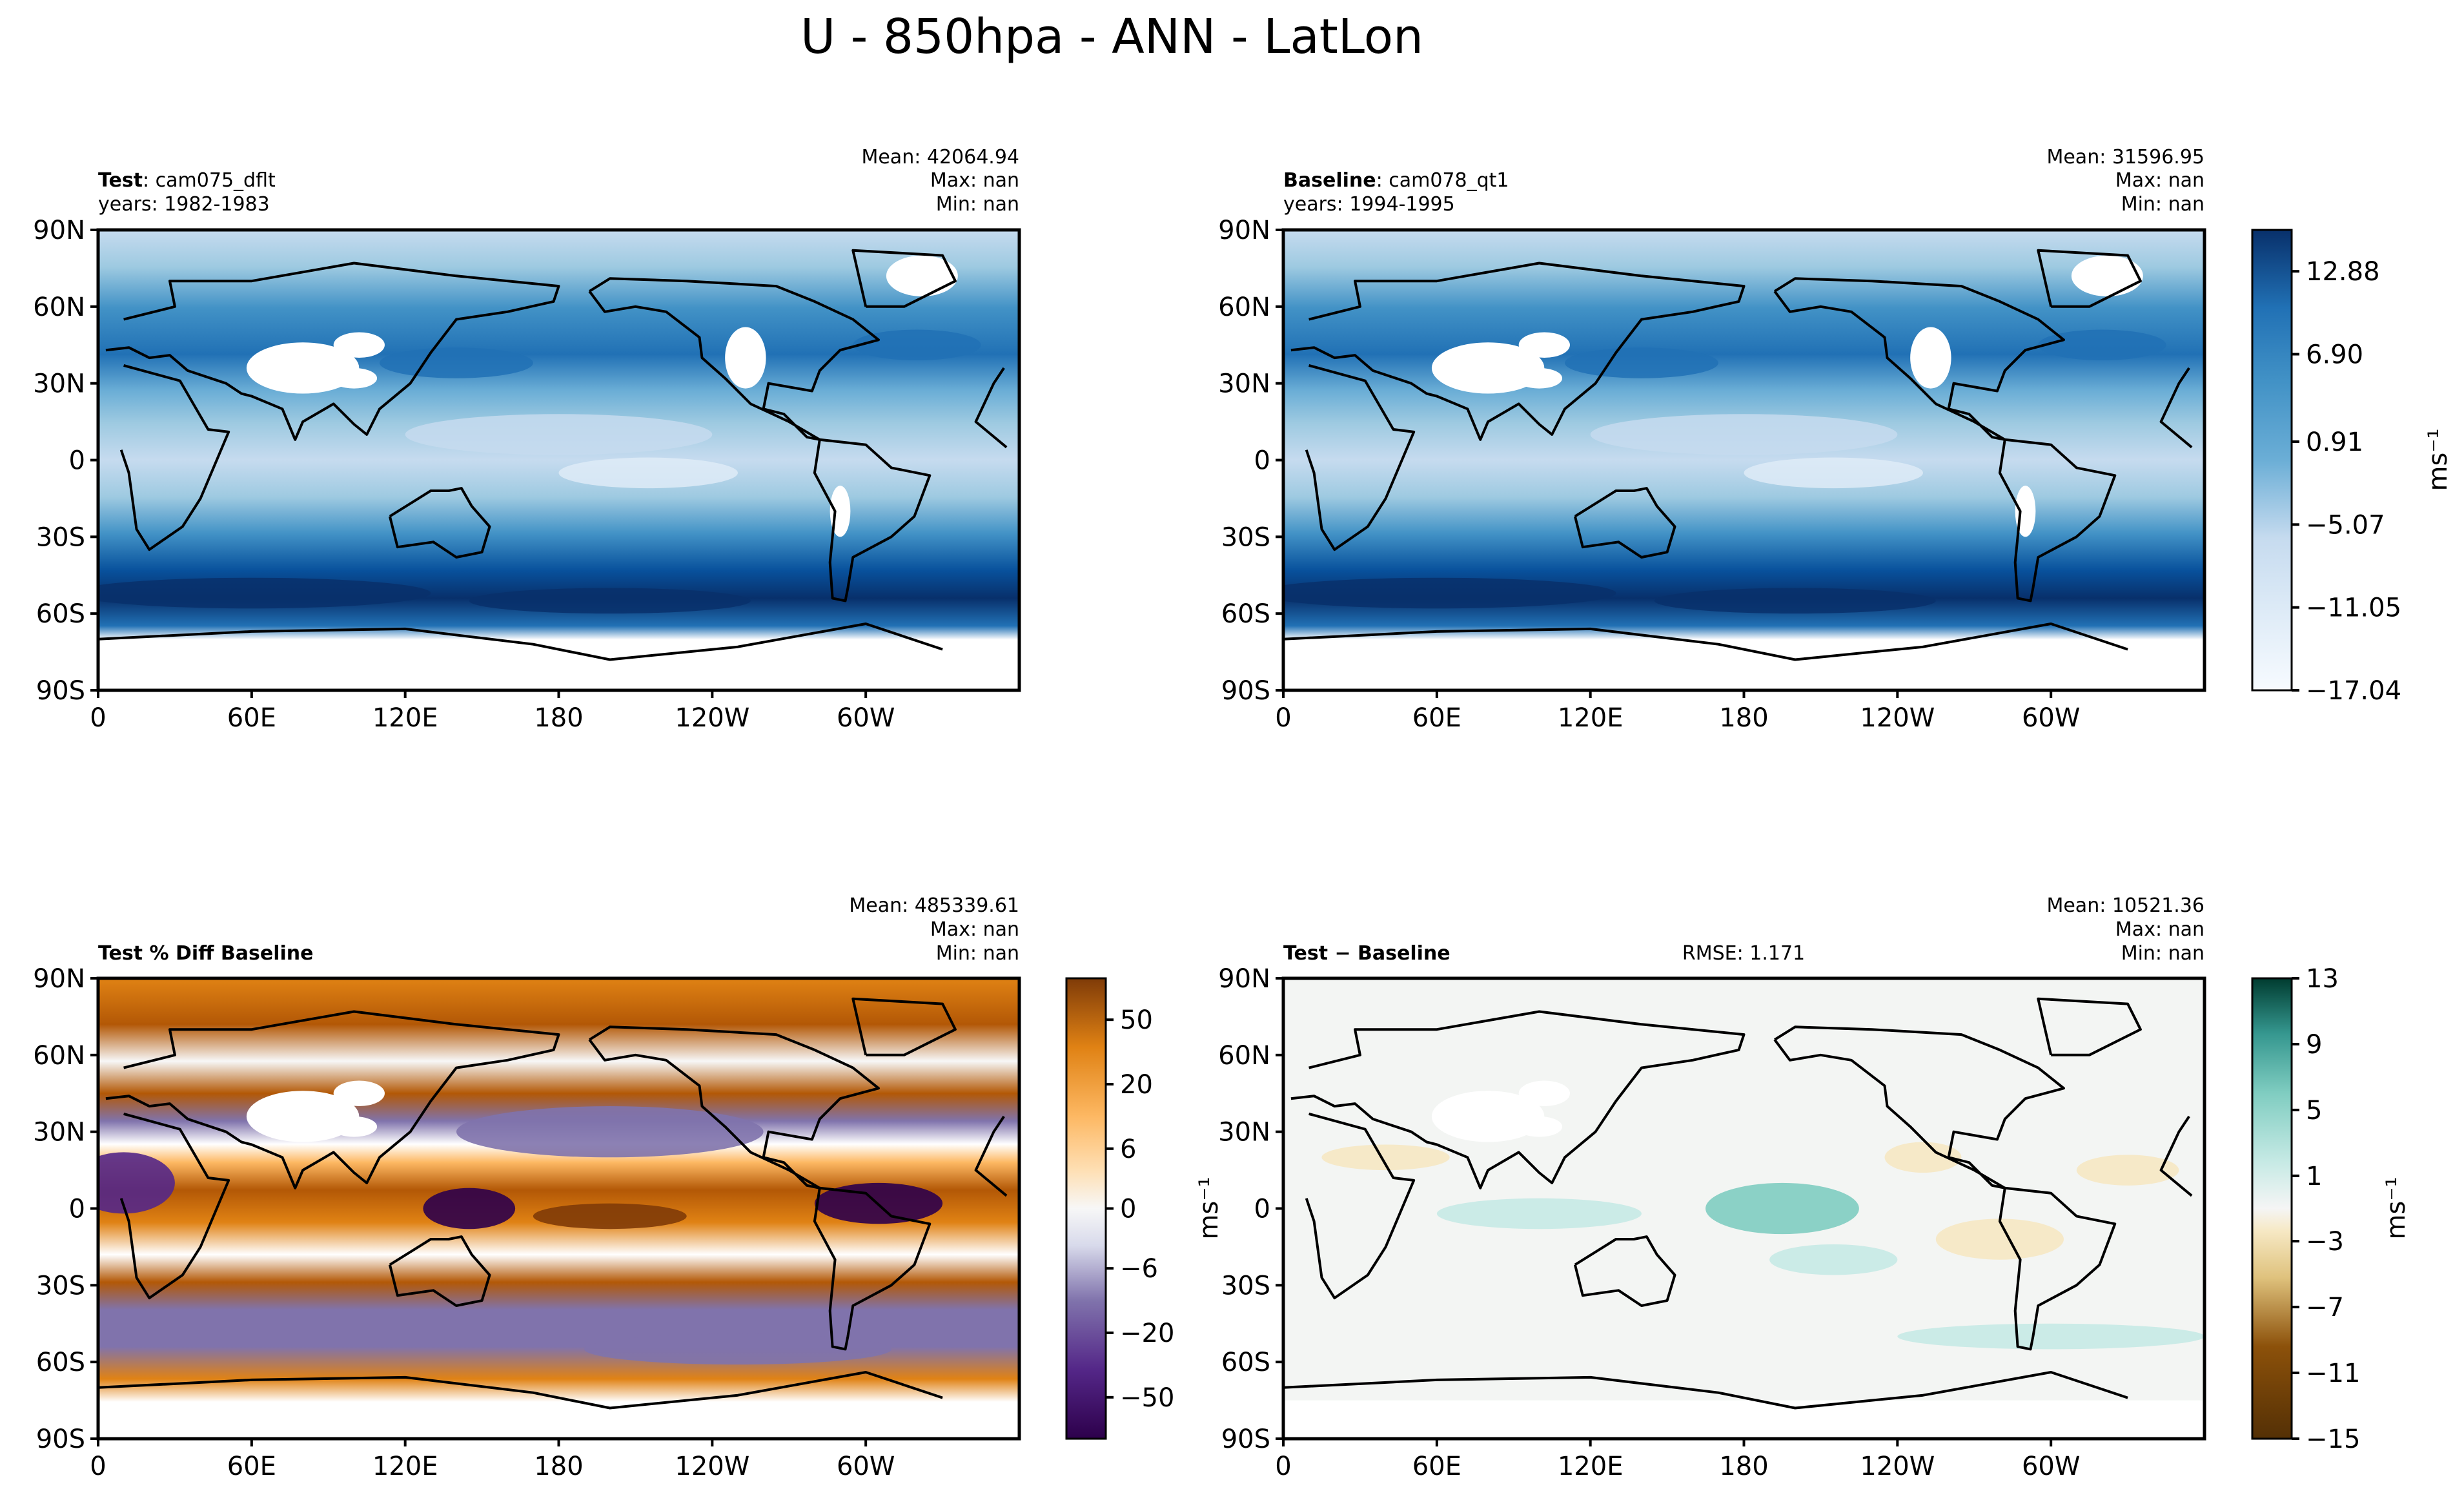 This screenshot has width=2464, height=1502. Describe the element at coordinates (1743, 1466) in the screenshot. I see `lon-tick-label: 180` at that location.